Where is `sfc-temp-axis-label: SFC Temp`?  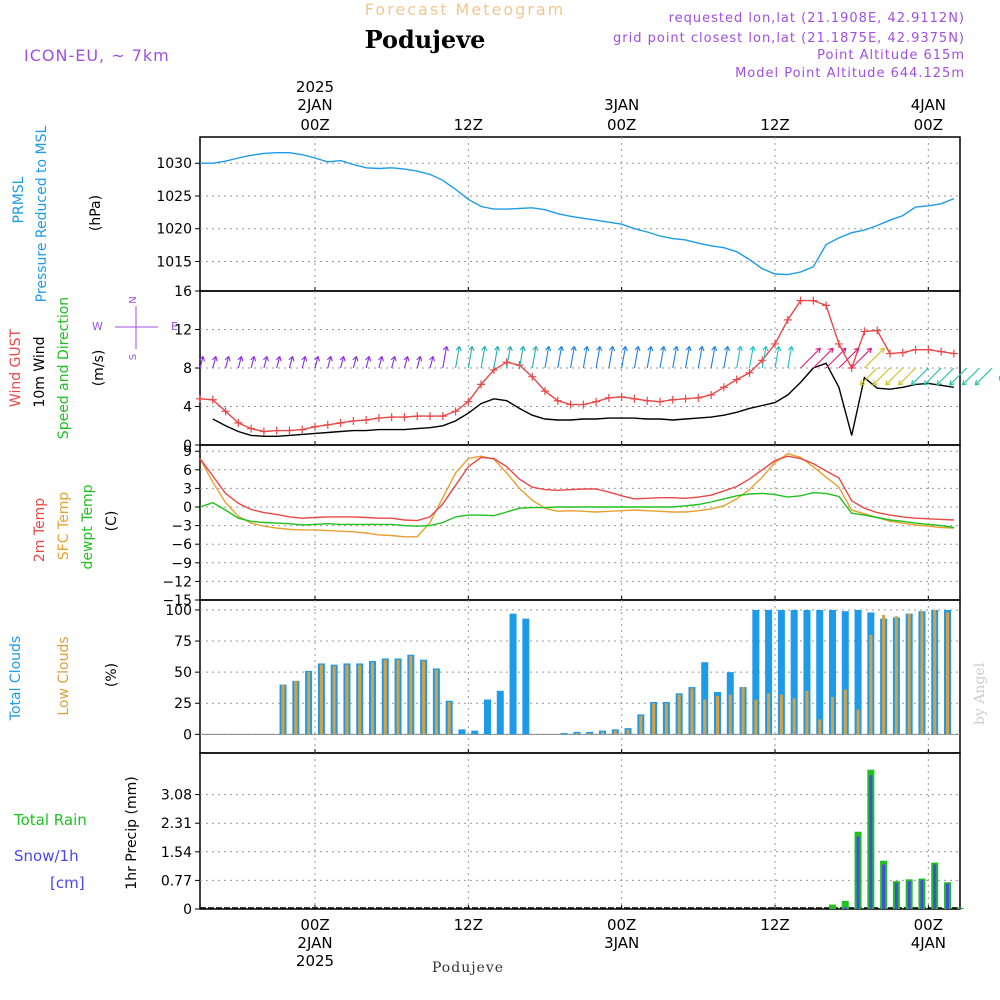
sfc-temp-axis-label: SFC Temp is located at coordinates (64, 526).